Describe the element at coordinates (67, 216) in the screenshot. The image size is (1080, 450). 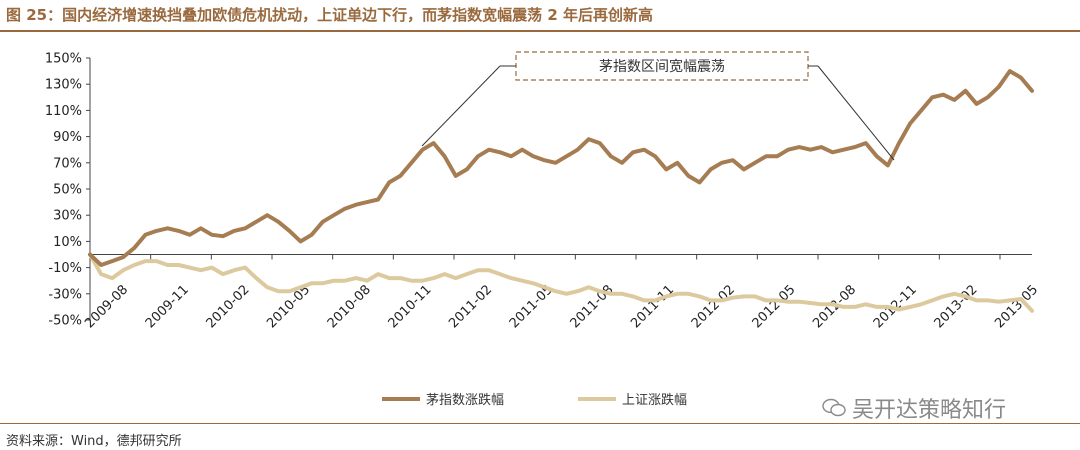
I see `y-tick-label: 30%` at that location.